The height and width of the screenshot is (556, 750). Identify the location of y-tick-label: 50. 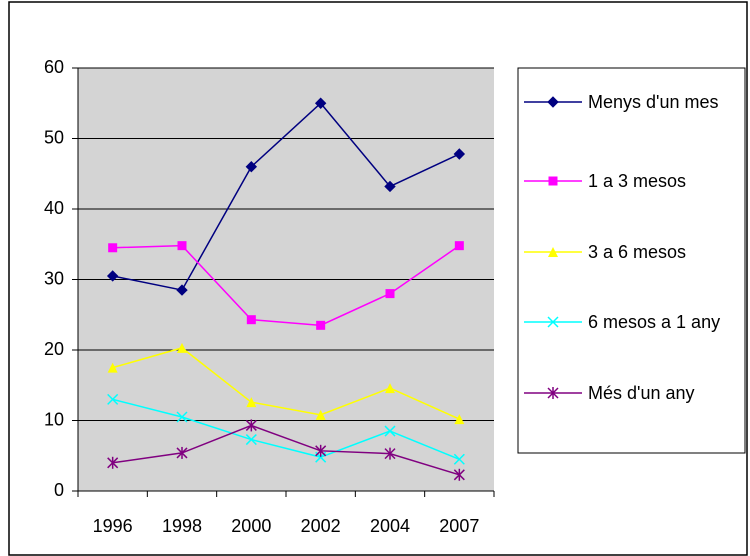
(54, 137).